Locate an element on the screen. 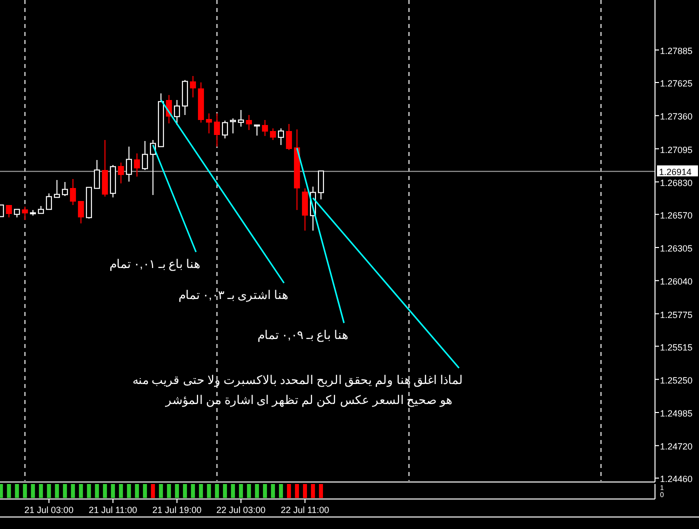 This screenshot has width=699, height=529. y-tick-label: 1.27885 is located at coordinates (676, 51).